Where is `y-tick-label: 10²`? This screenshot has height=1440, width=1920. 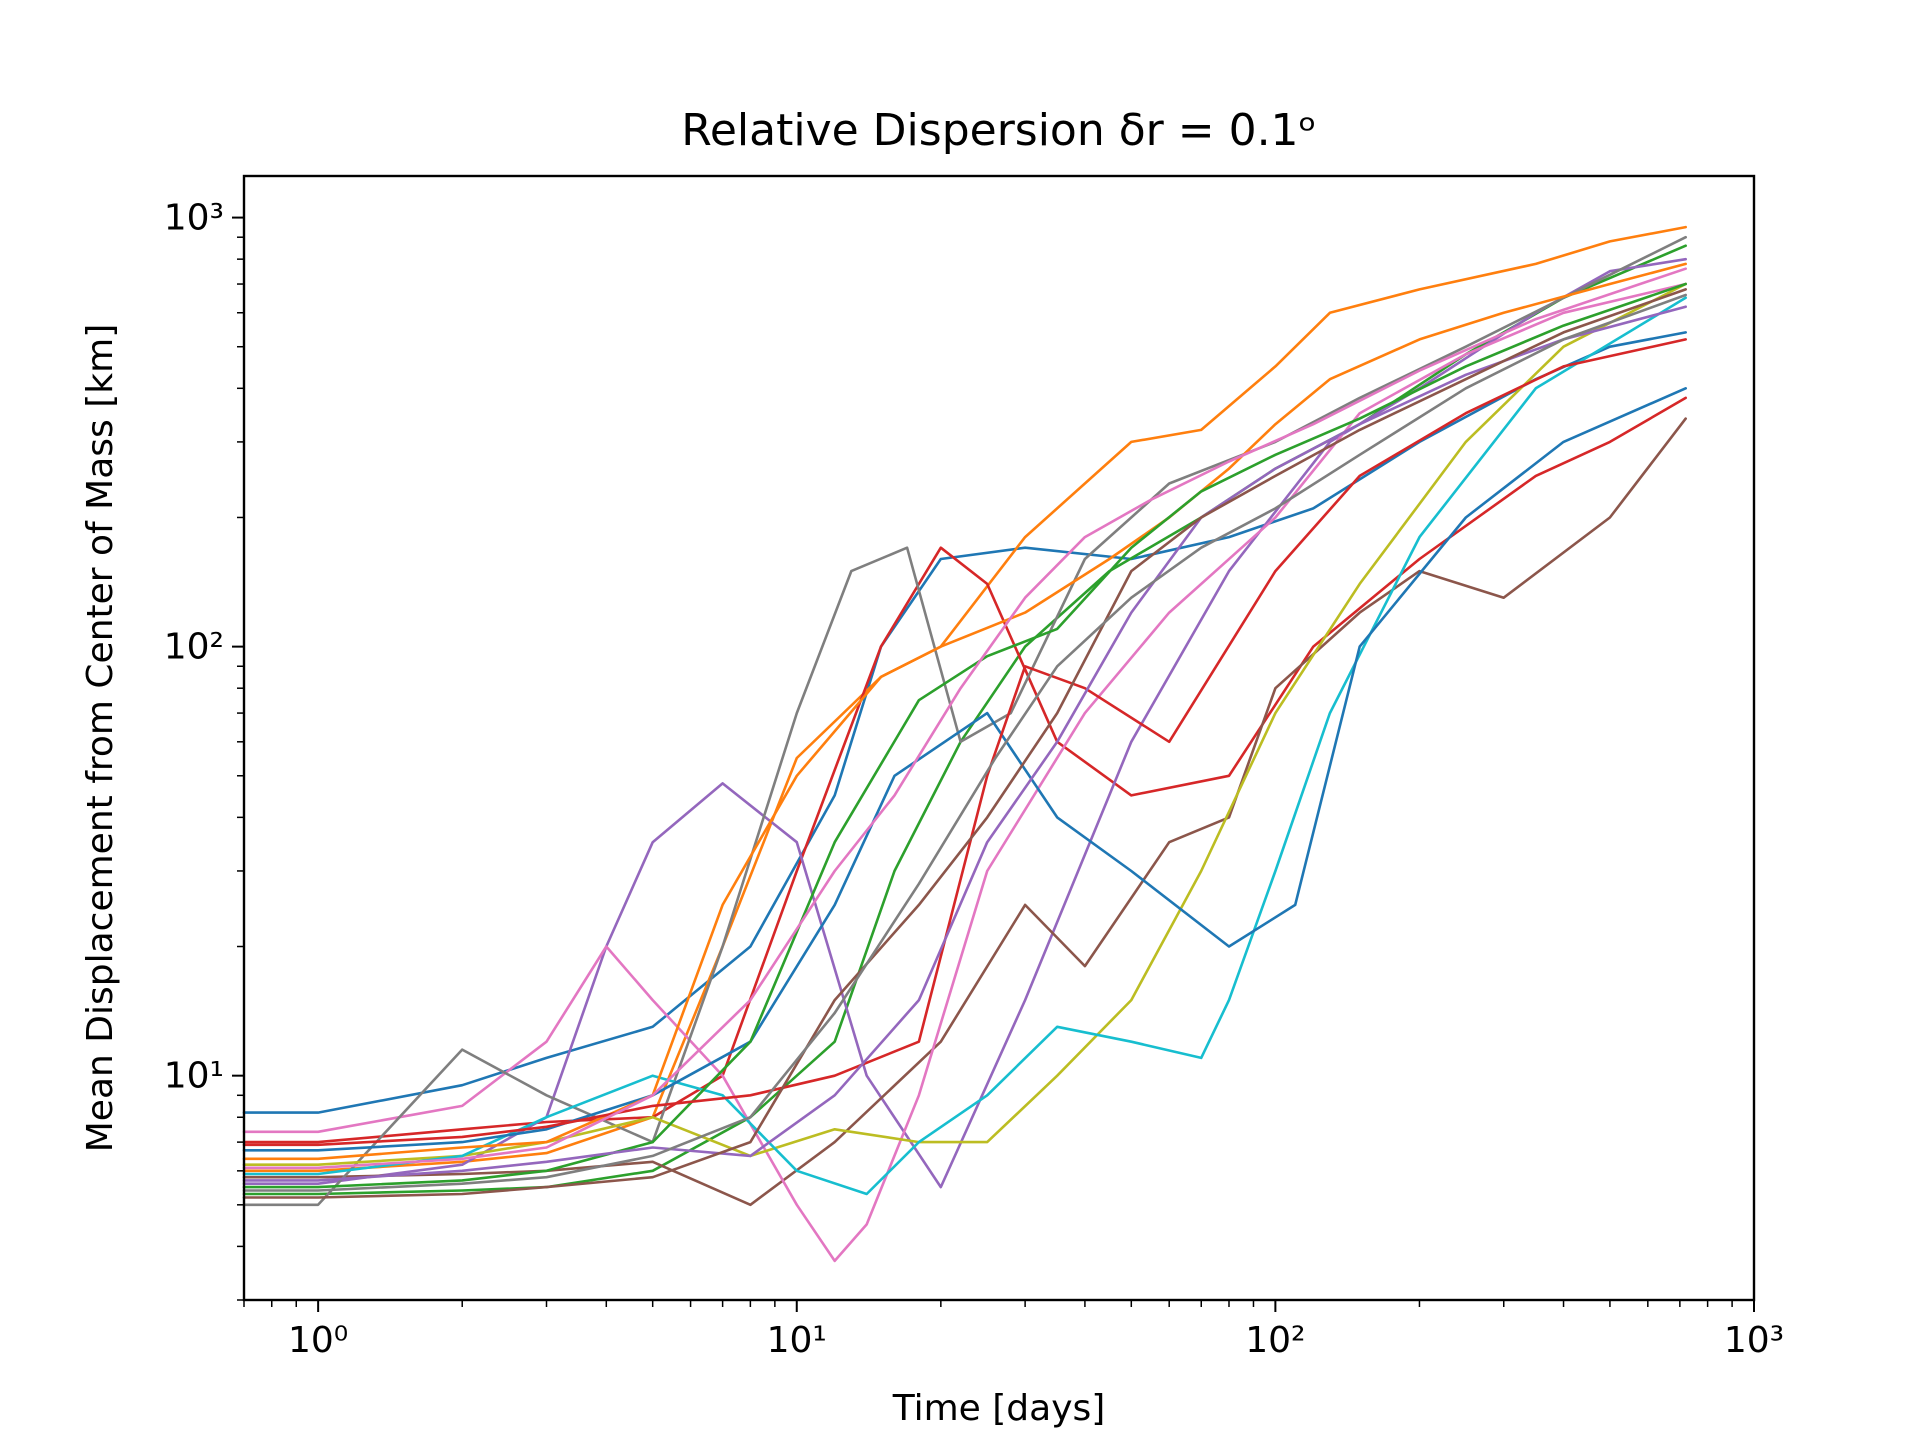 y-tick-label: 10² is located at coordinates (194, 647).